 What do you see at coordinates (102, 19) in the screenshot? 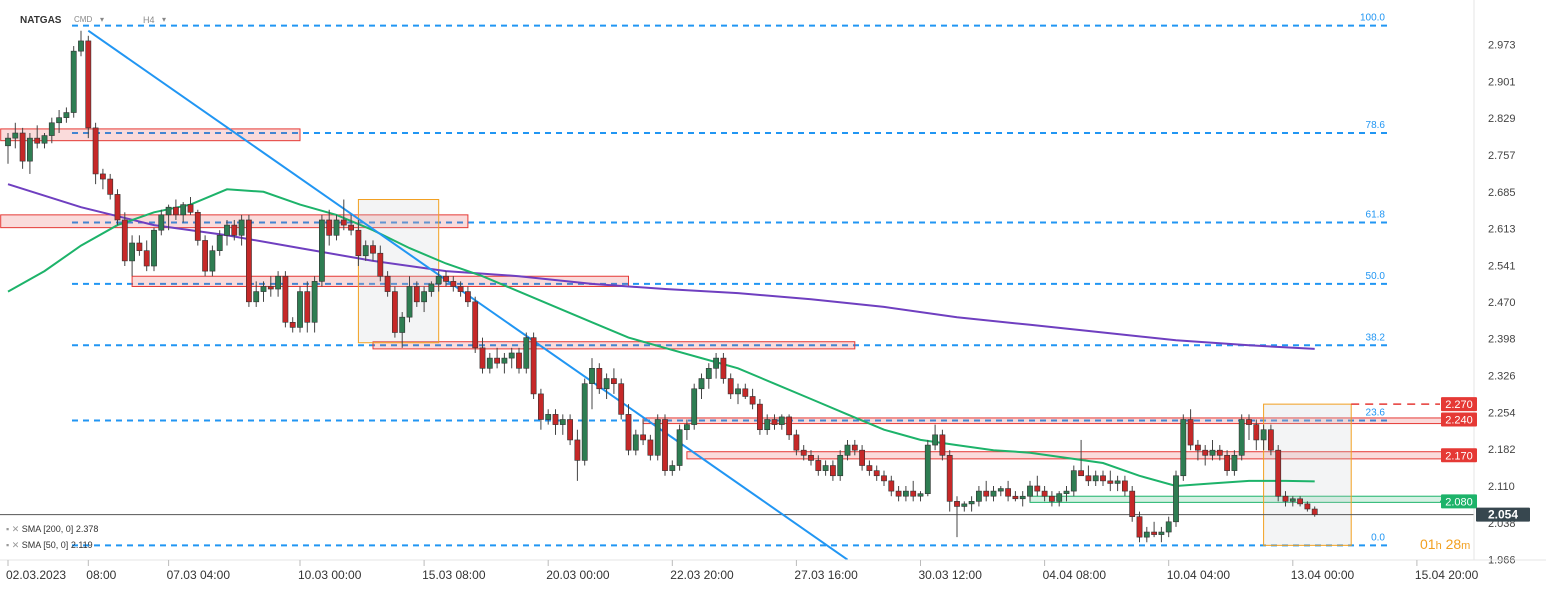
I see `source-dropdown-icon: ▾` at bounding box center [102, 19].